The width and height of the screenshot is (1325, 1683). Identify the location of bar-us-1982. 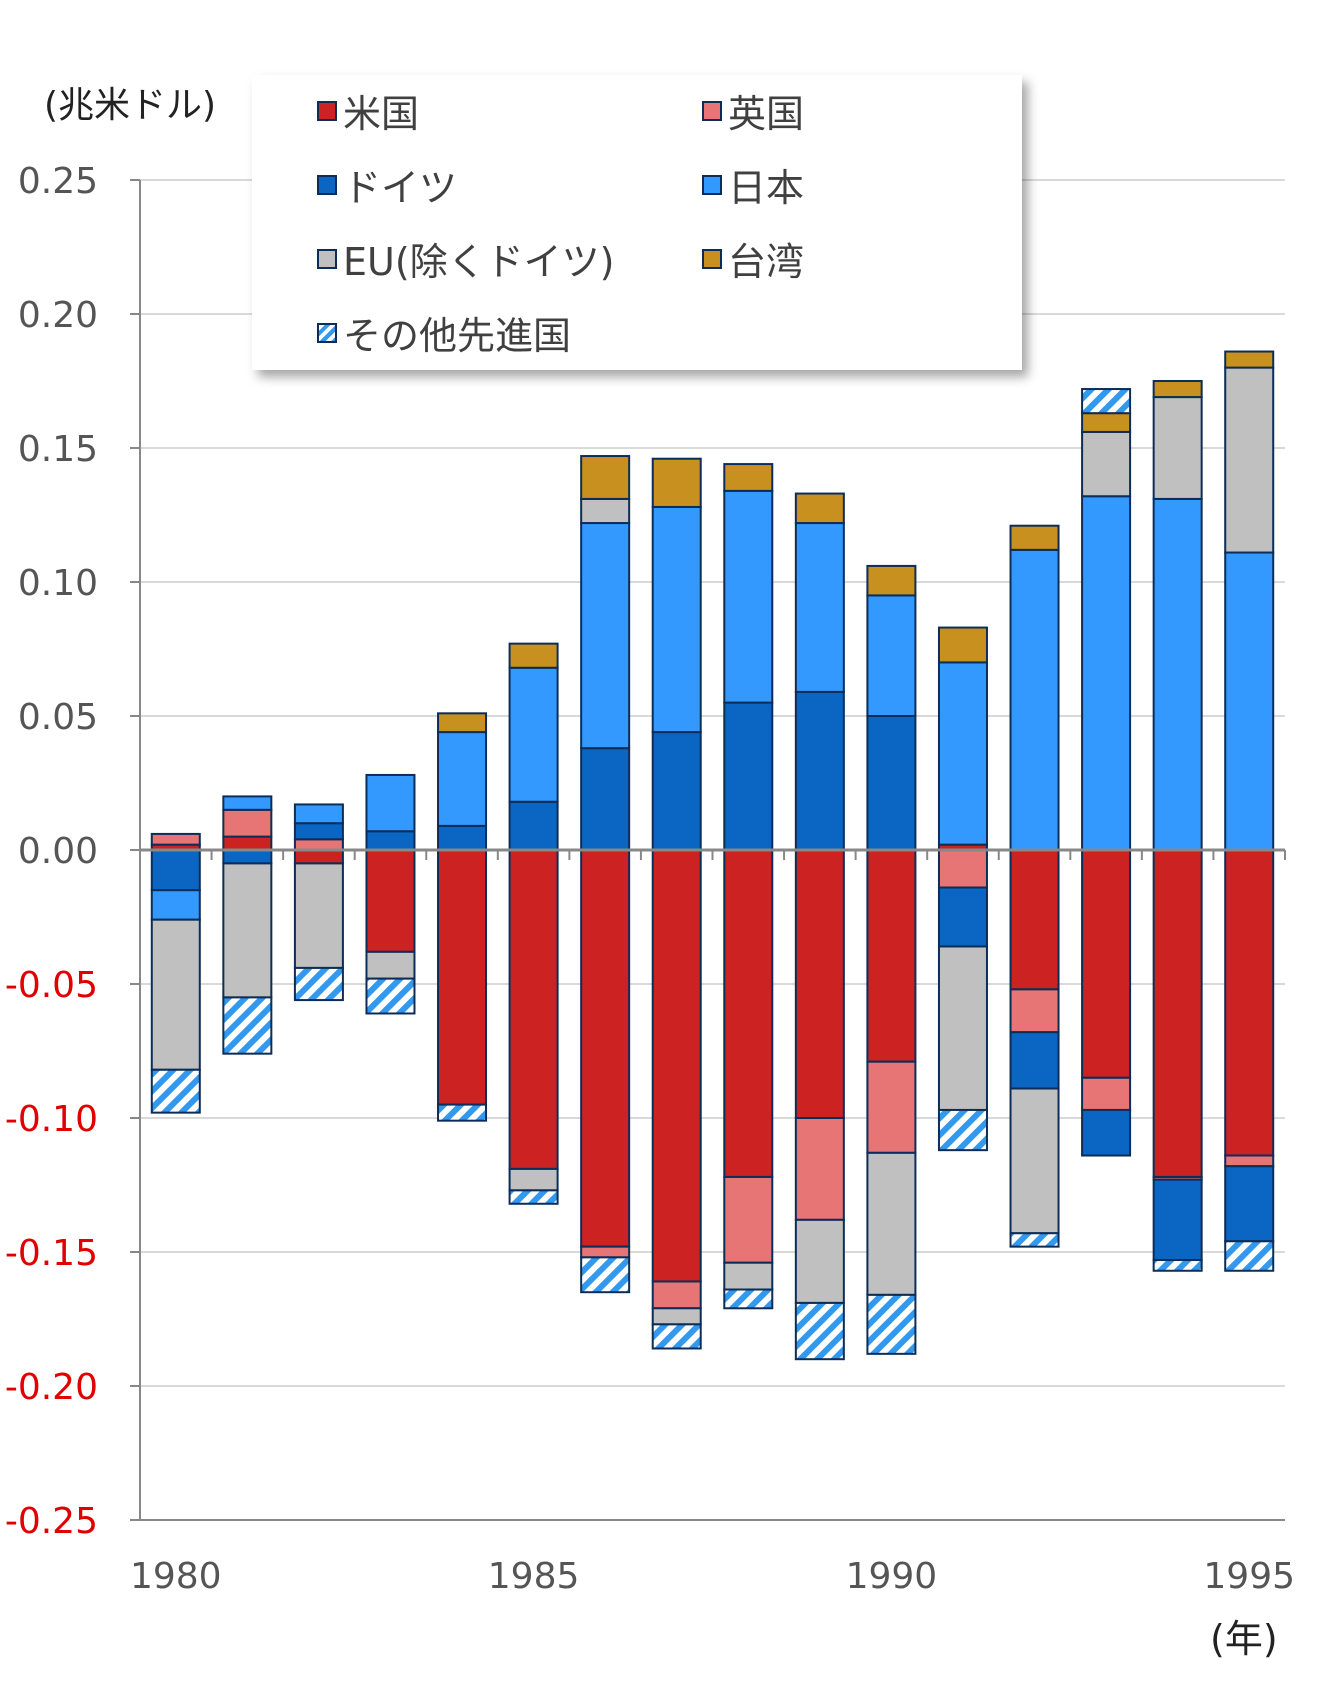
(318, 857).